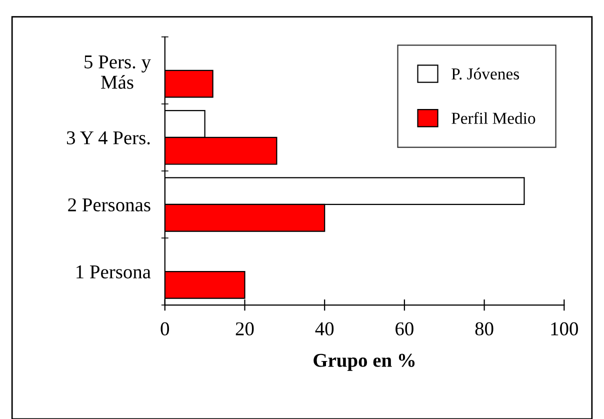 Image resolution: width=604 pixels, height=419 pixels. What do you see at coordinates (405, 329) in the screenshot?
I see `x-tick-label: 60` at bounding box center [405, 329].